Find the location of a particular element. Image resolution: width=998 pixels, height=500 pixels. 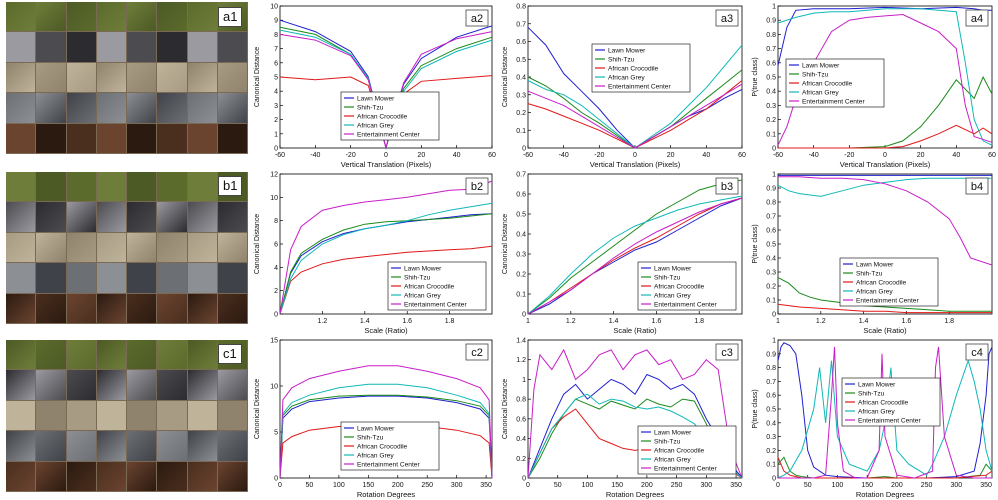

panel-tag-label: b3 is located at coordinates (727, 187).